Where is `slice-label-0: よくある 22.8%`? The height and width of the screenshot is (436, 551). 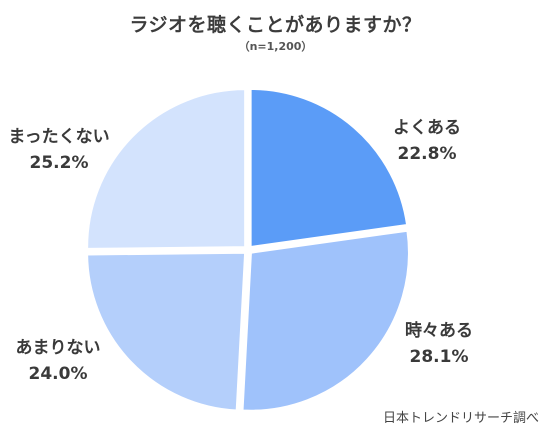
slice-label-0: よくある 22.8% is located at coordinates (427, 141).